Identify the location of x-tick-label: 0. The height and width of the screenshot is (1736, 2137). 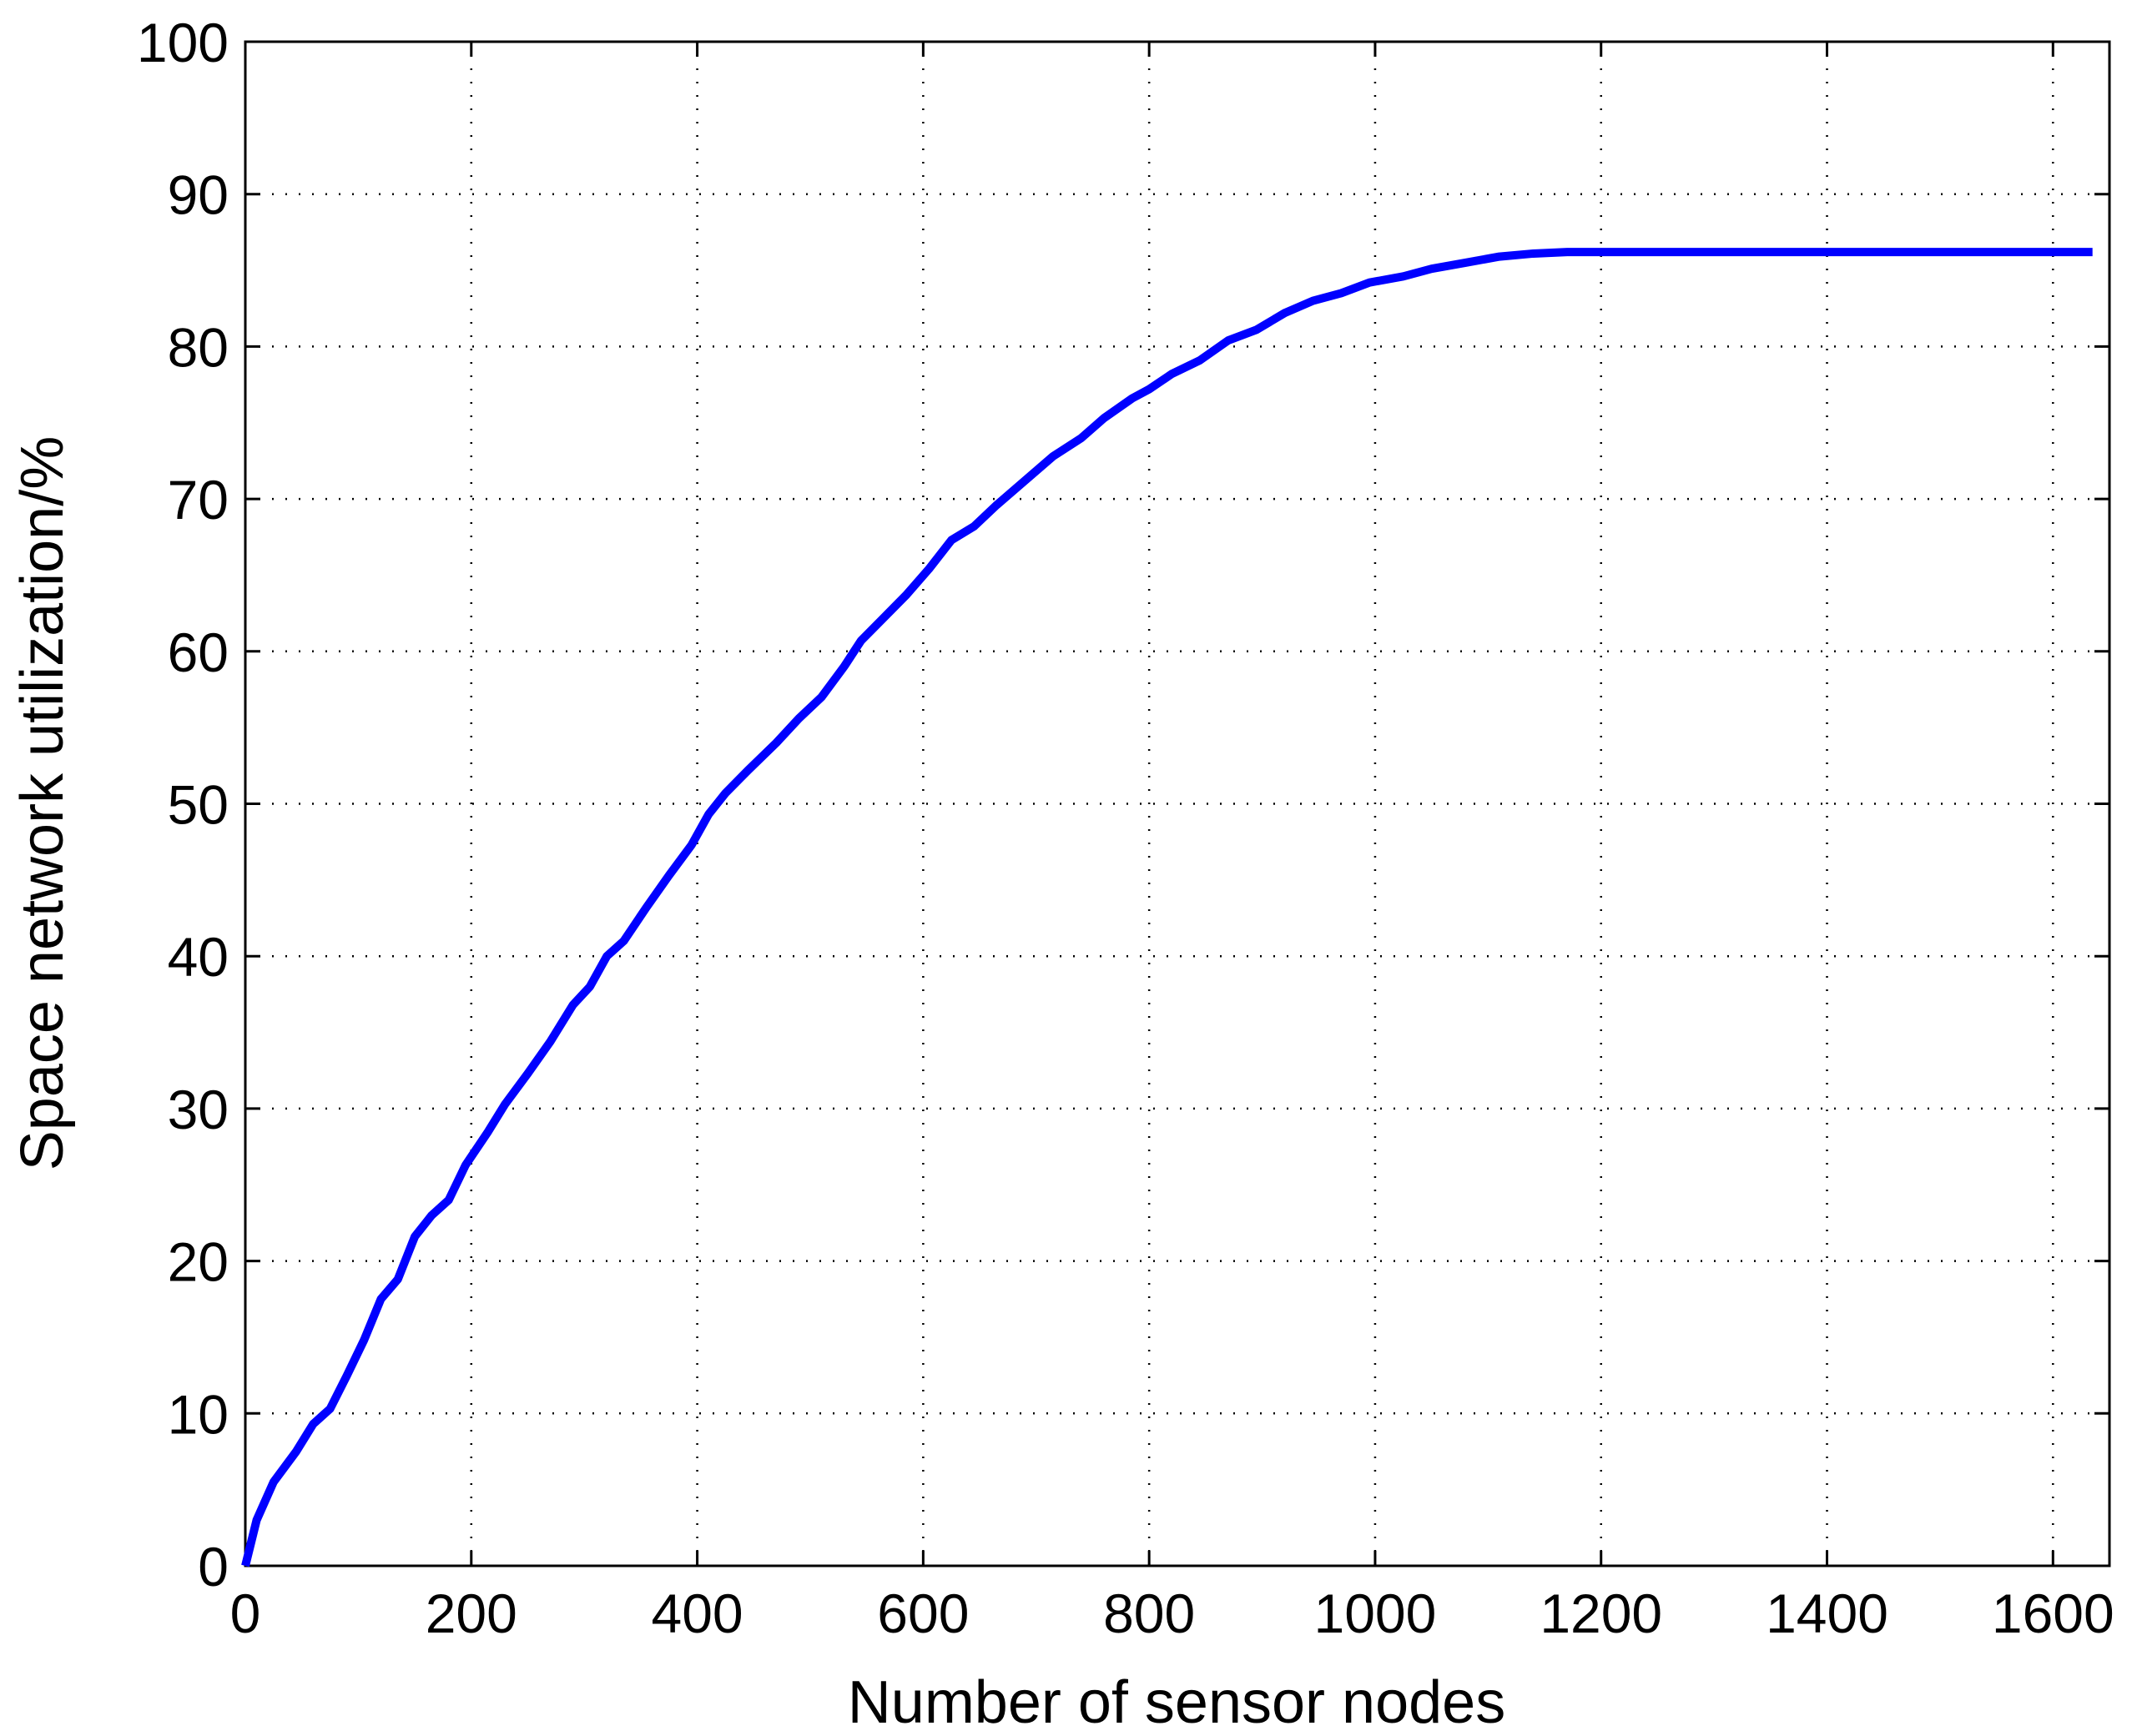
(245, 1613).